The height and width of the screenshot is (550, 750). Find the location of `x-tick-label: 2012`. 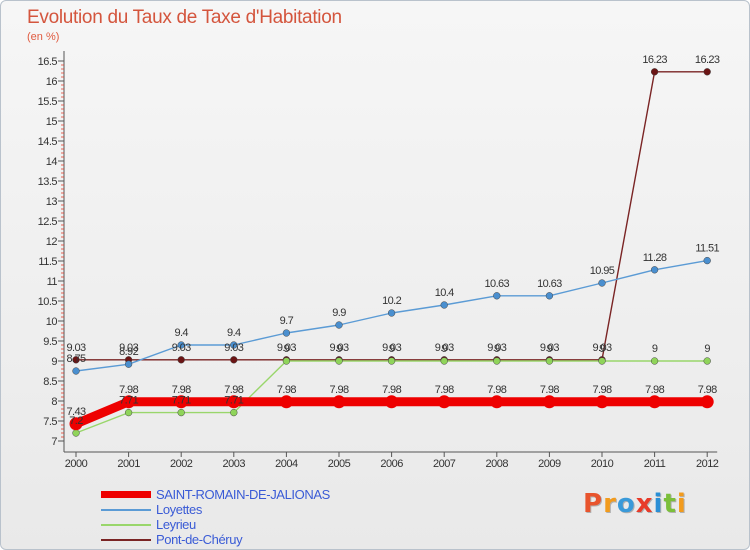

x-tick-label: 2012 is located at coordinates (707, 464).